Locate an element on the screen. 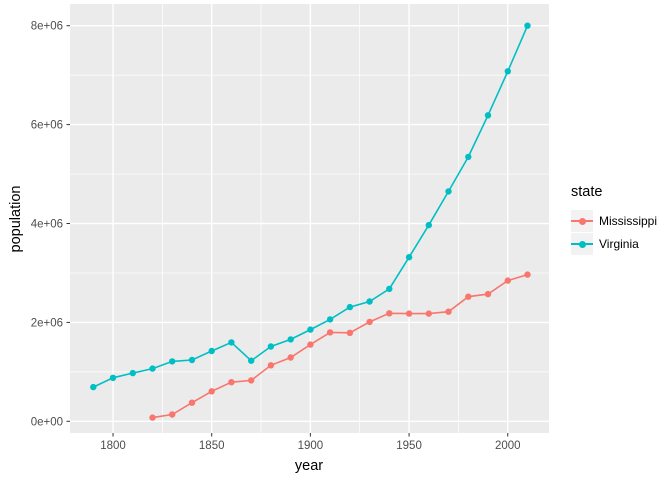 The height and width of the screenshot is (480, 672). y-tick-label: 0e+00 is located at coordinates (47, 422).